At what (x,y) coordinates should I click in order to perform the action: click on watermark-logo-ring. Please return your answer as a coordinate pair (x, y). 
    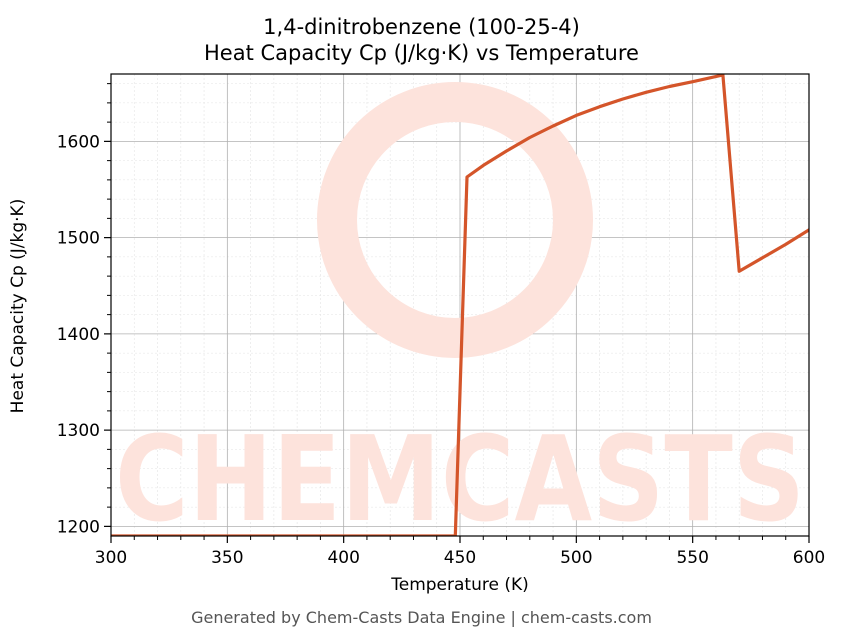
    Looking at the image, I should click on (455, 220).